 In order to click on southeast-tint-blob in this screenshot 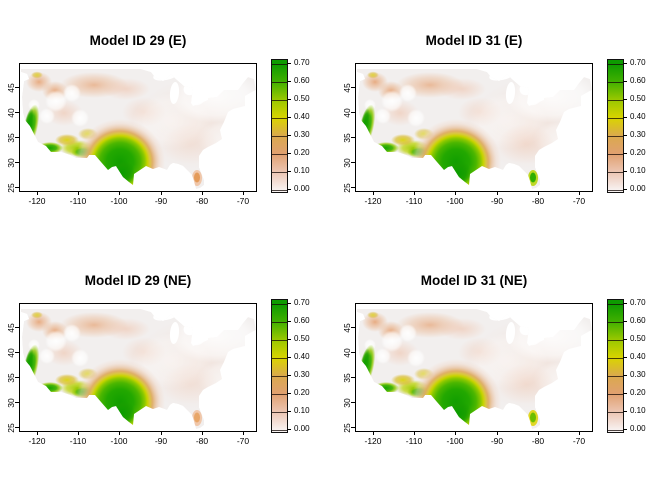, I will do `click(190, 144)`.